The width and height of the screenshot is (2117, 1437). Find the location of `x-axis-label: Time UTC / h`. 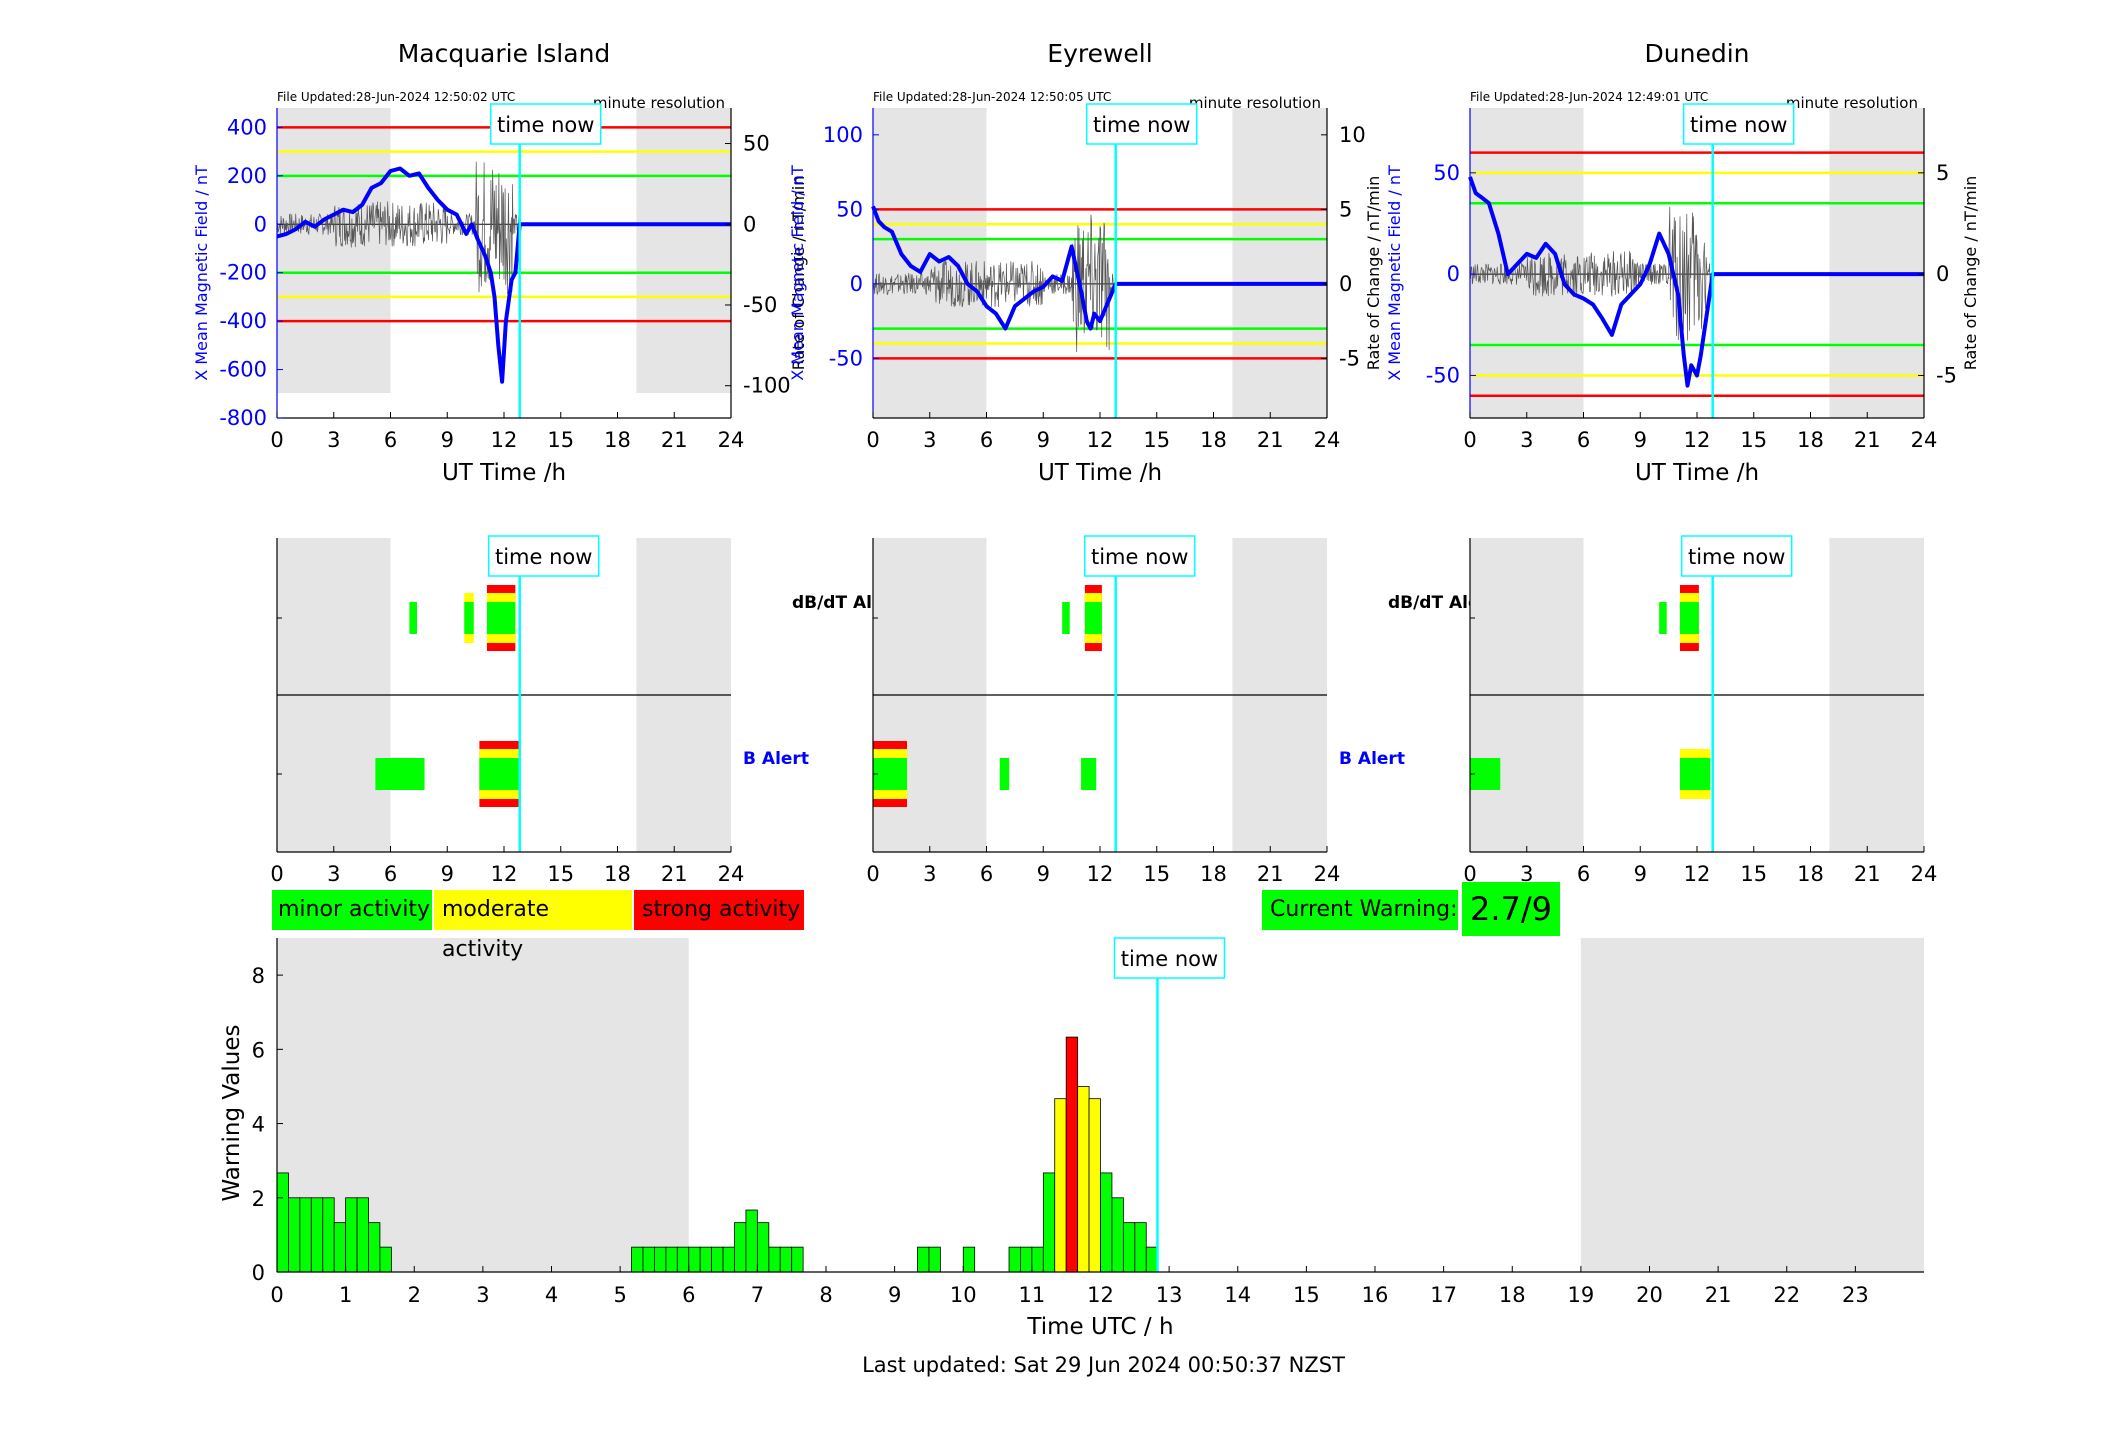

x-axis-label: Time UTC / h is located at coordinates (1099, 1327).